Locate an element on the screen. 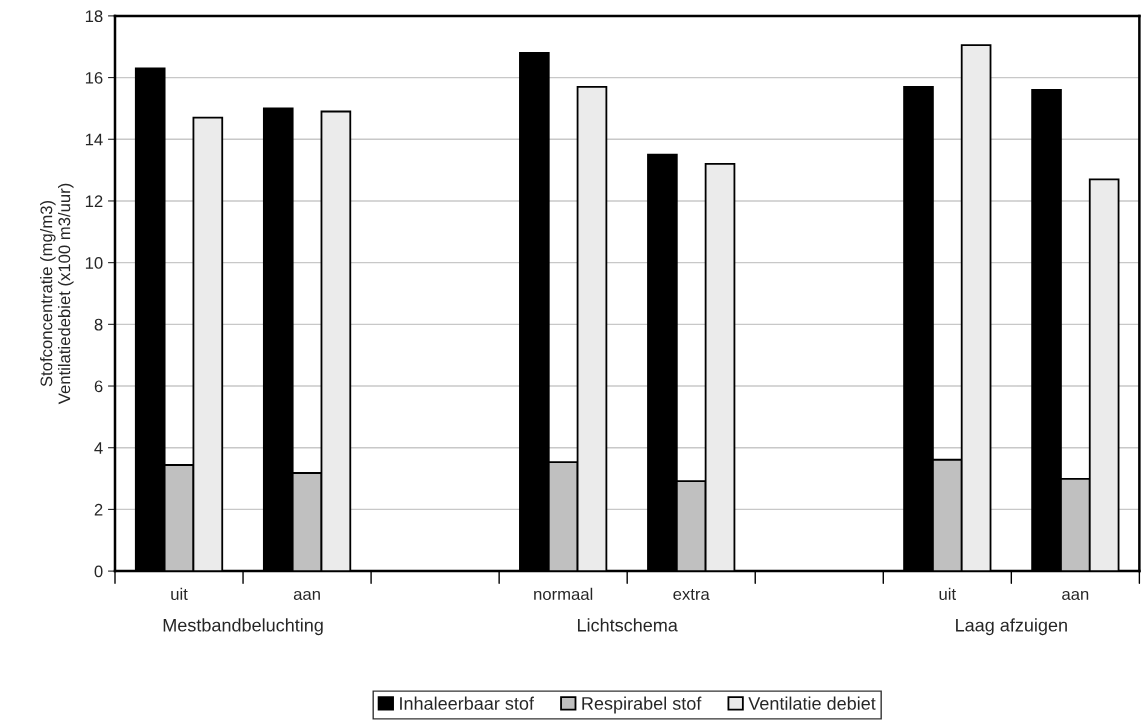 Image resolution: width=1142 pixels, height=722 pixels. y-tick-label: 6 is located at coordinates (98, 386).